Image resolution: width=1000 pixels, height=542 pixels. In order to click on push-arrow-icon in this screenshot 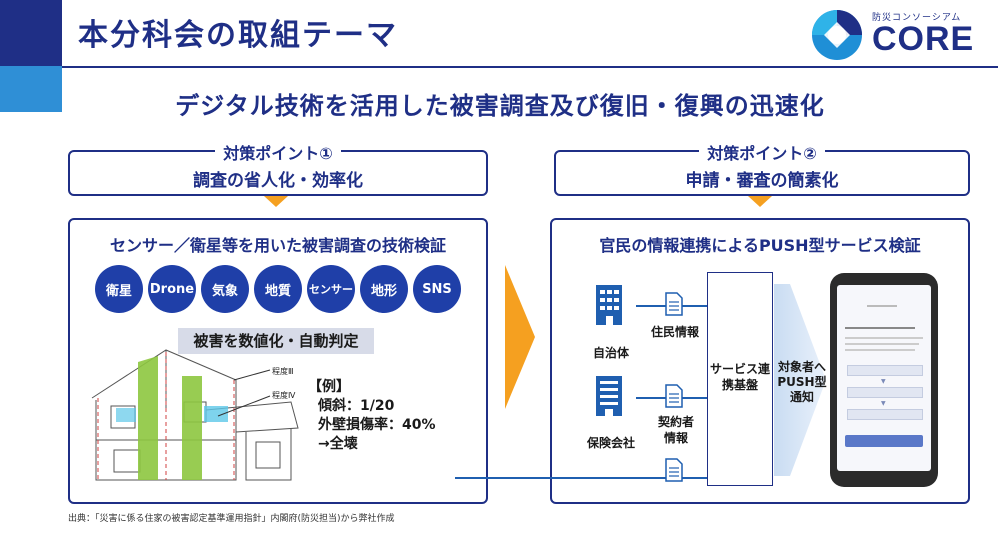, I will do `click(800, 380)`.